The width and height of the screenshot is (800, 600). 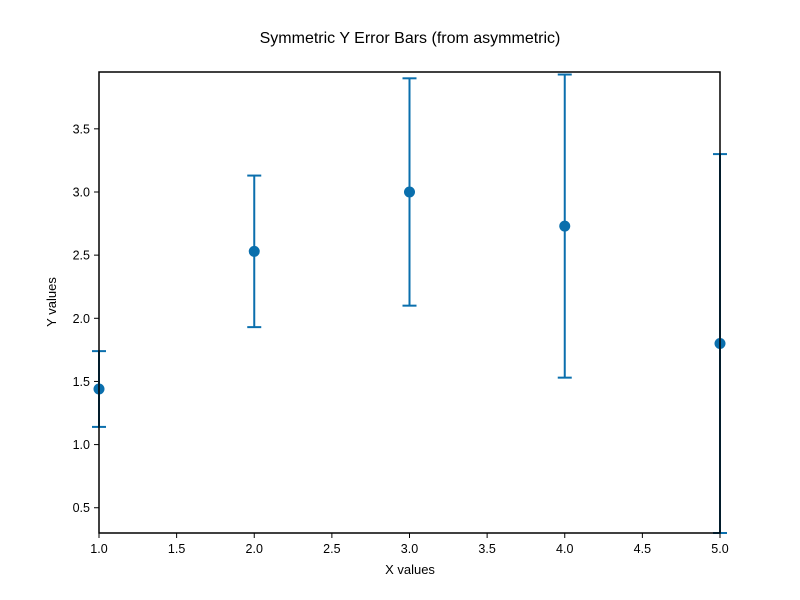 What do you see at coordinates (81, 319) in the screenshot?
I see `y-tick-label: 2.0` at bounding box center [81, 319].